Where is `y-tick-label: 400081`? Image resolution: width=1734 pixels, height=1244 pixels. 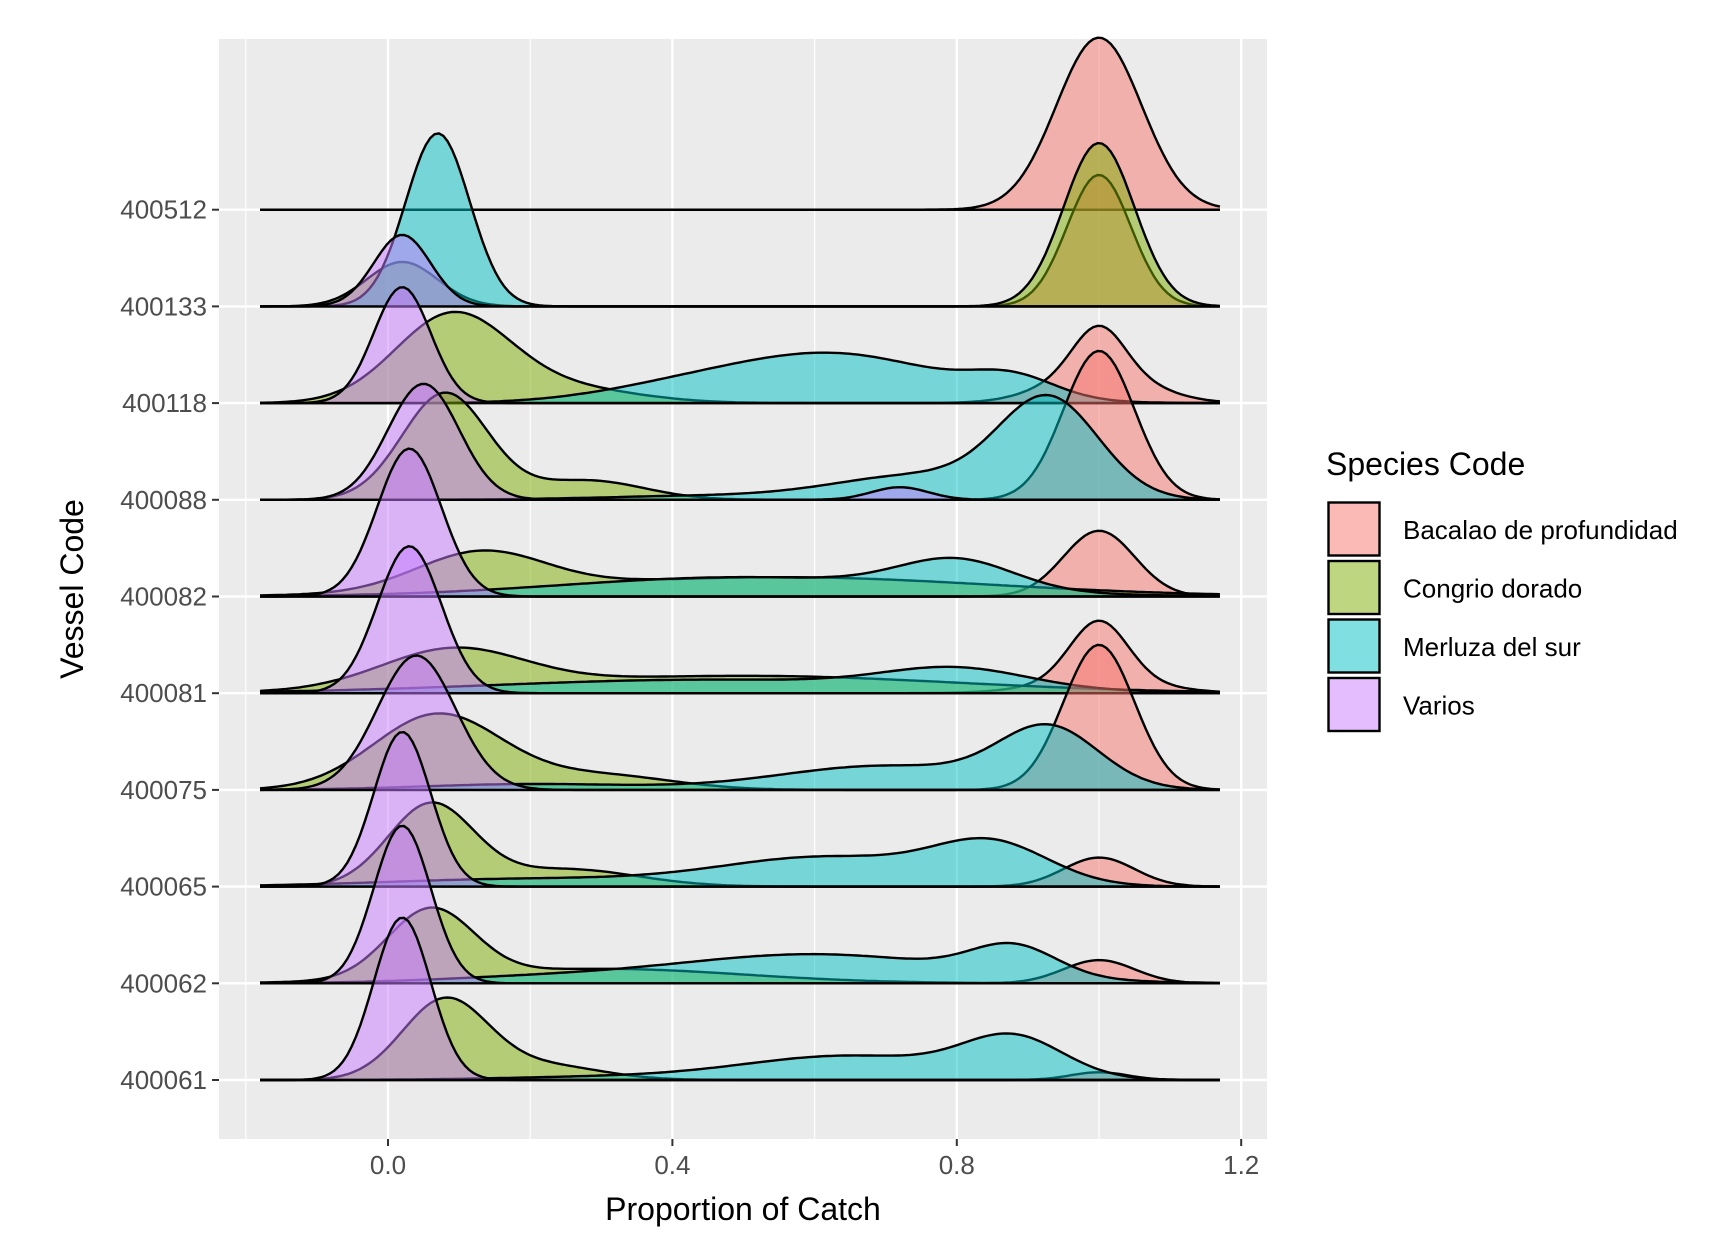 y-tick-label: 400081 is located at coordinates (163, 693).